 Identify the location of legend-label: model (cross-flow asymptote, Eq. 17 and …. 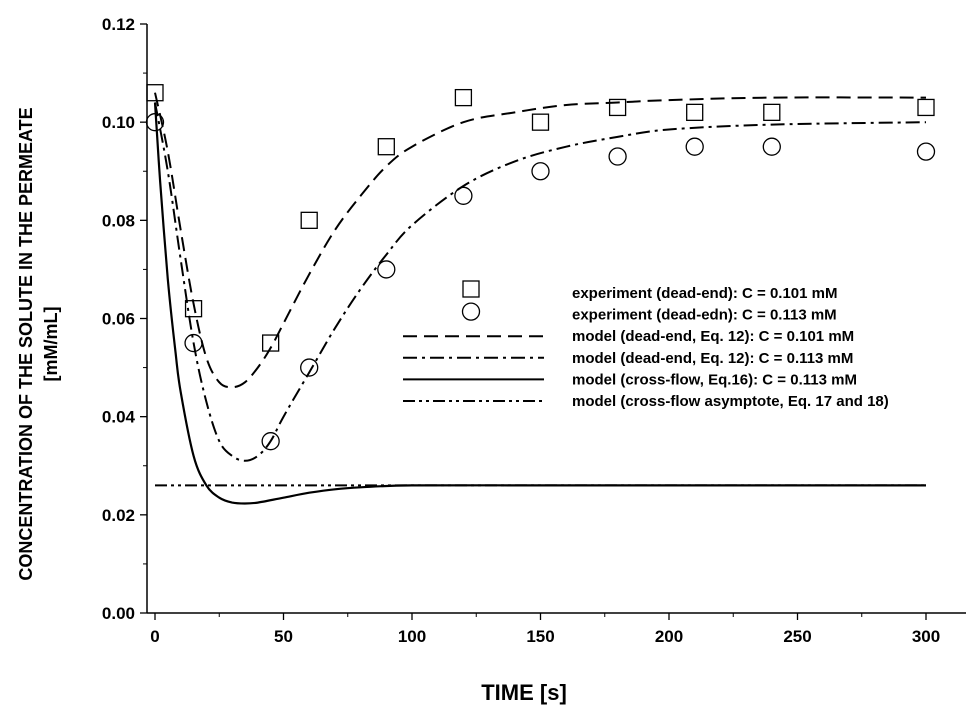
(730, 401).